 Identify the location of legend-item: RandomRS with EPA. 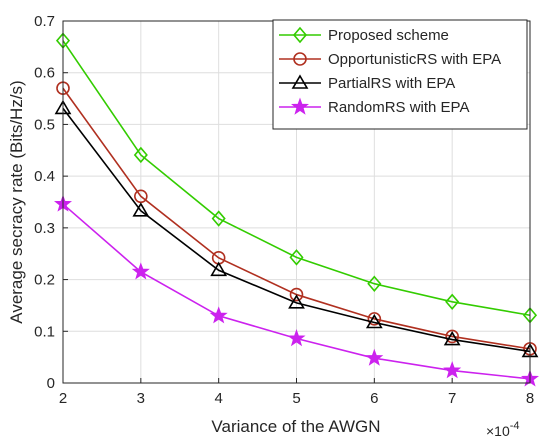
(374, 106).